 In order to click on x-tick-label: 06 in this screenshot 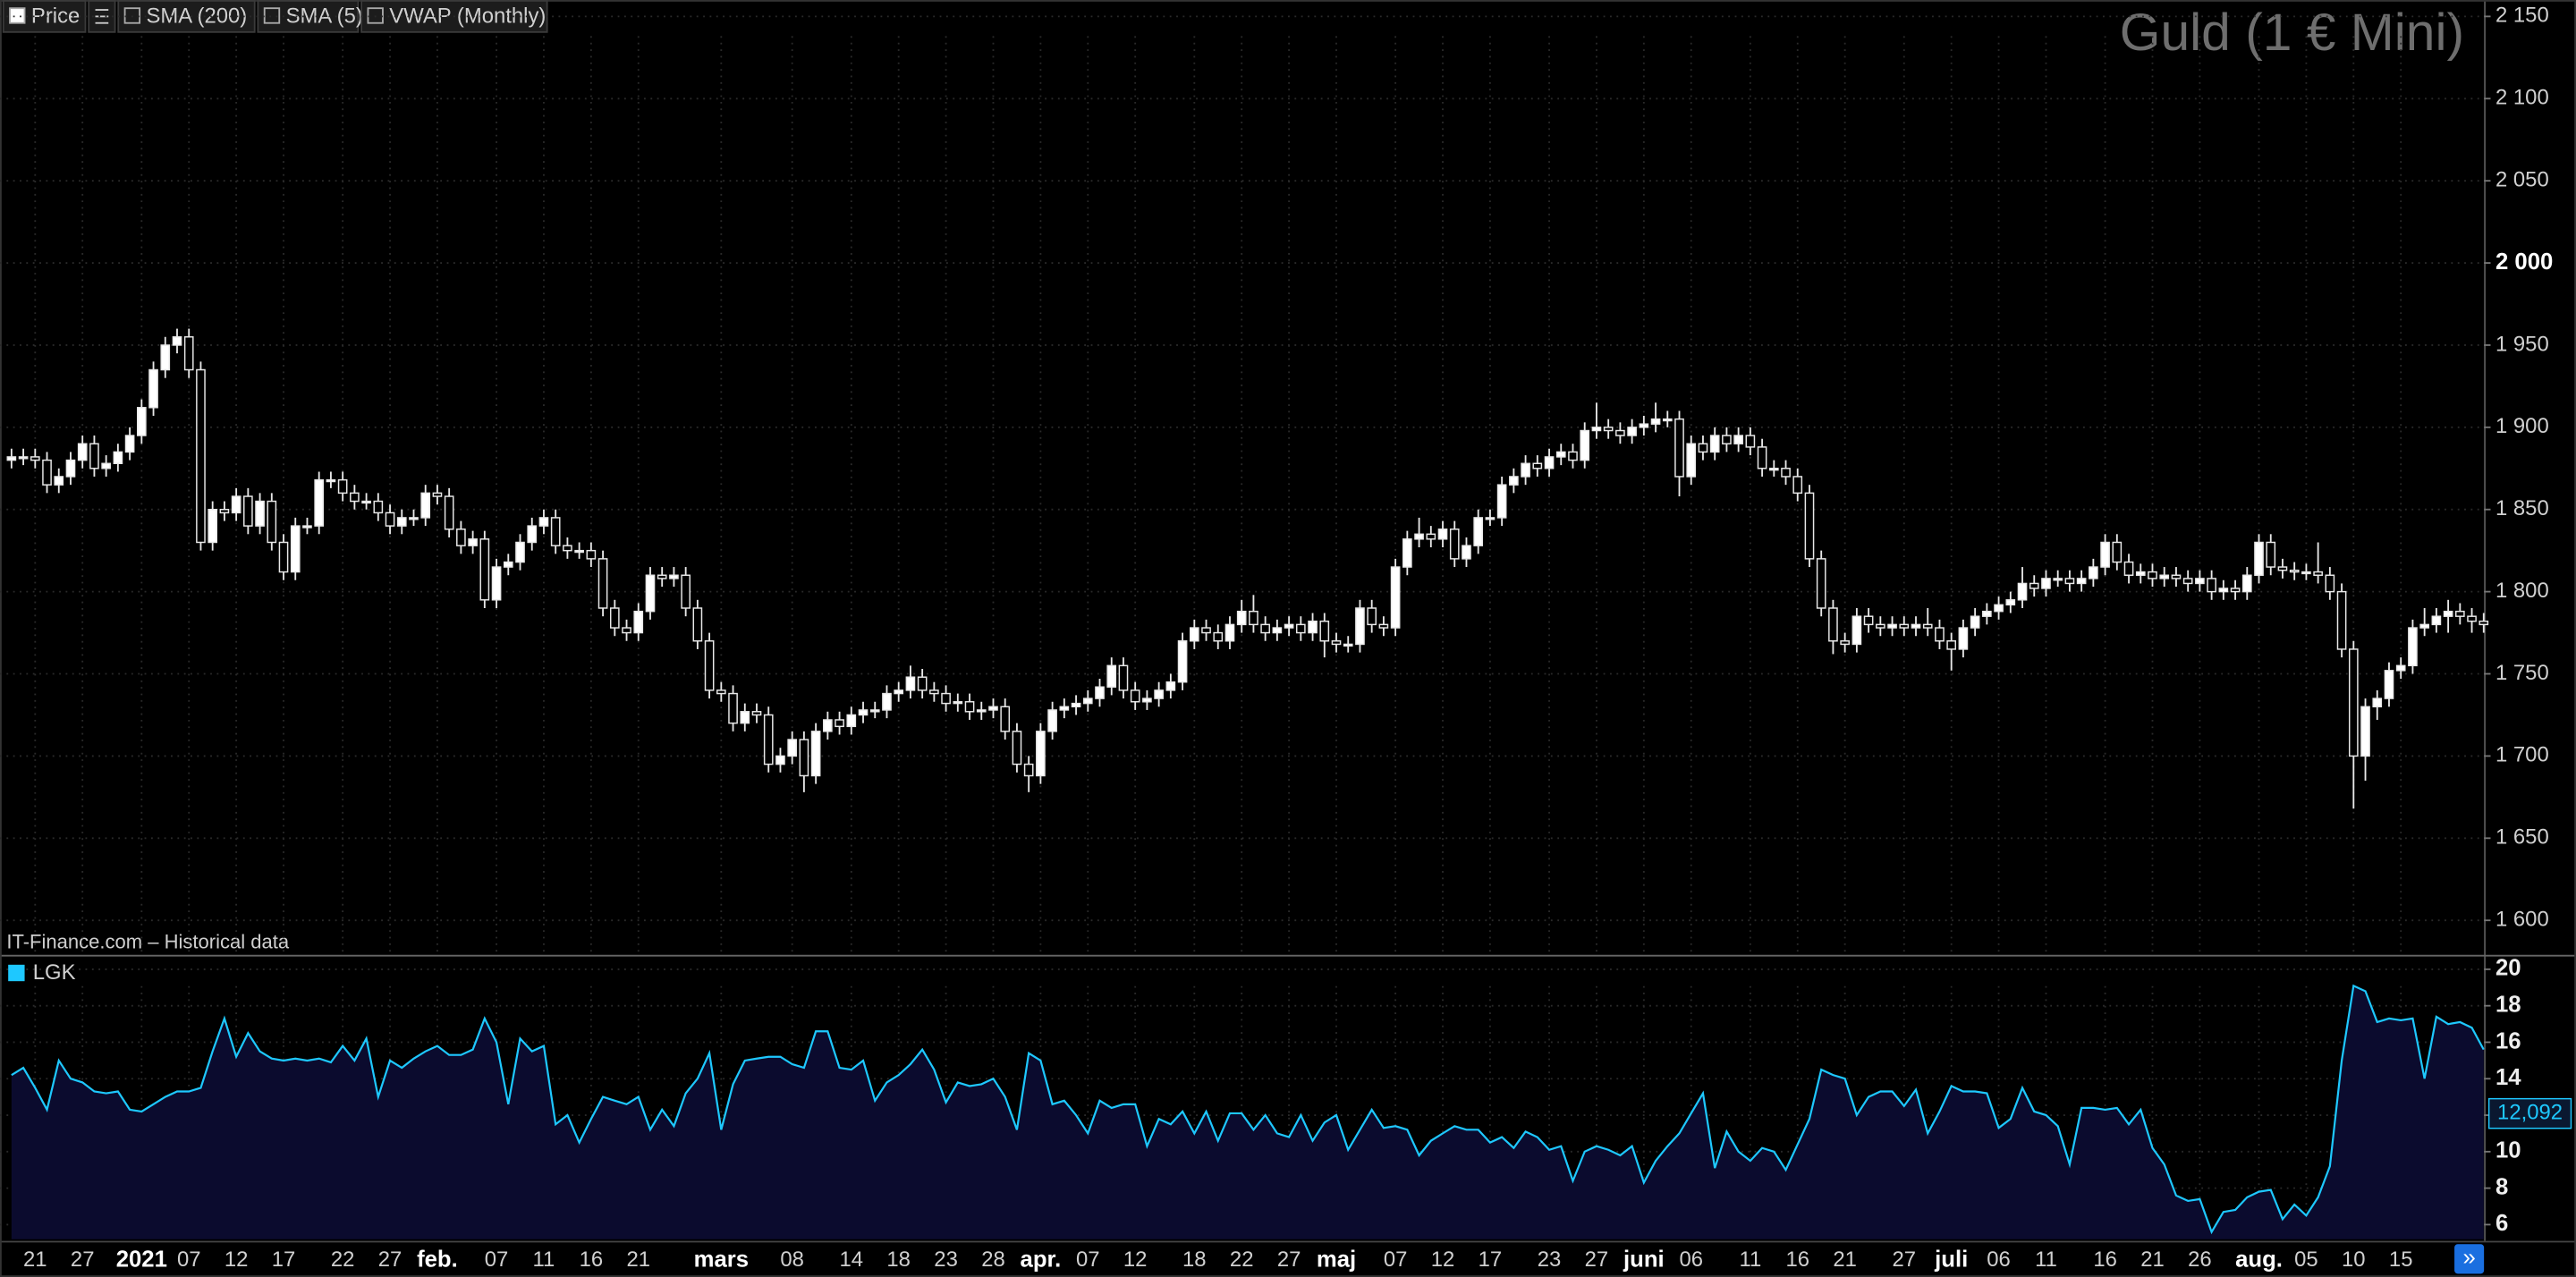, I will do `click(1999, 1259)`.